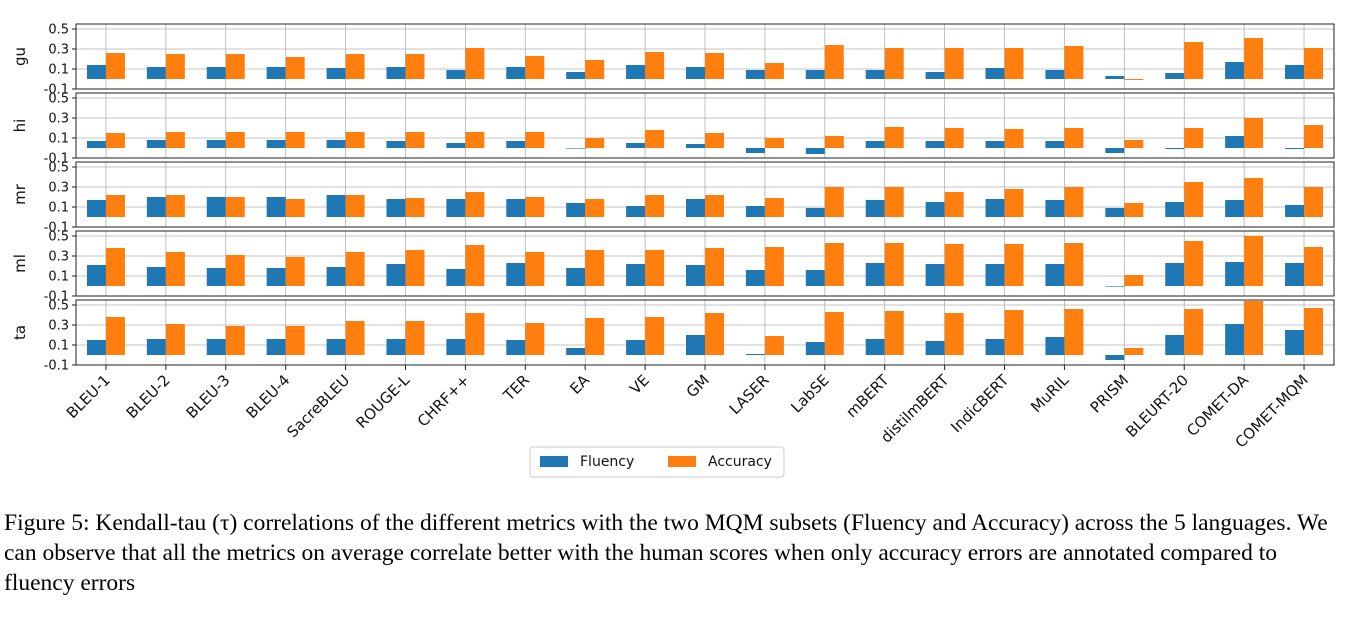 The height and width of the screenshot is (618, 1345). Describe the element at coordinates (695, 208) in the screenshot. I see `bar-fluency-mr-GM` at that location.